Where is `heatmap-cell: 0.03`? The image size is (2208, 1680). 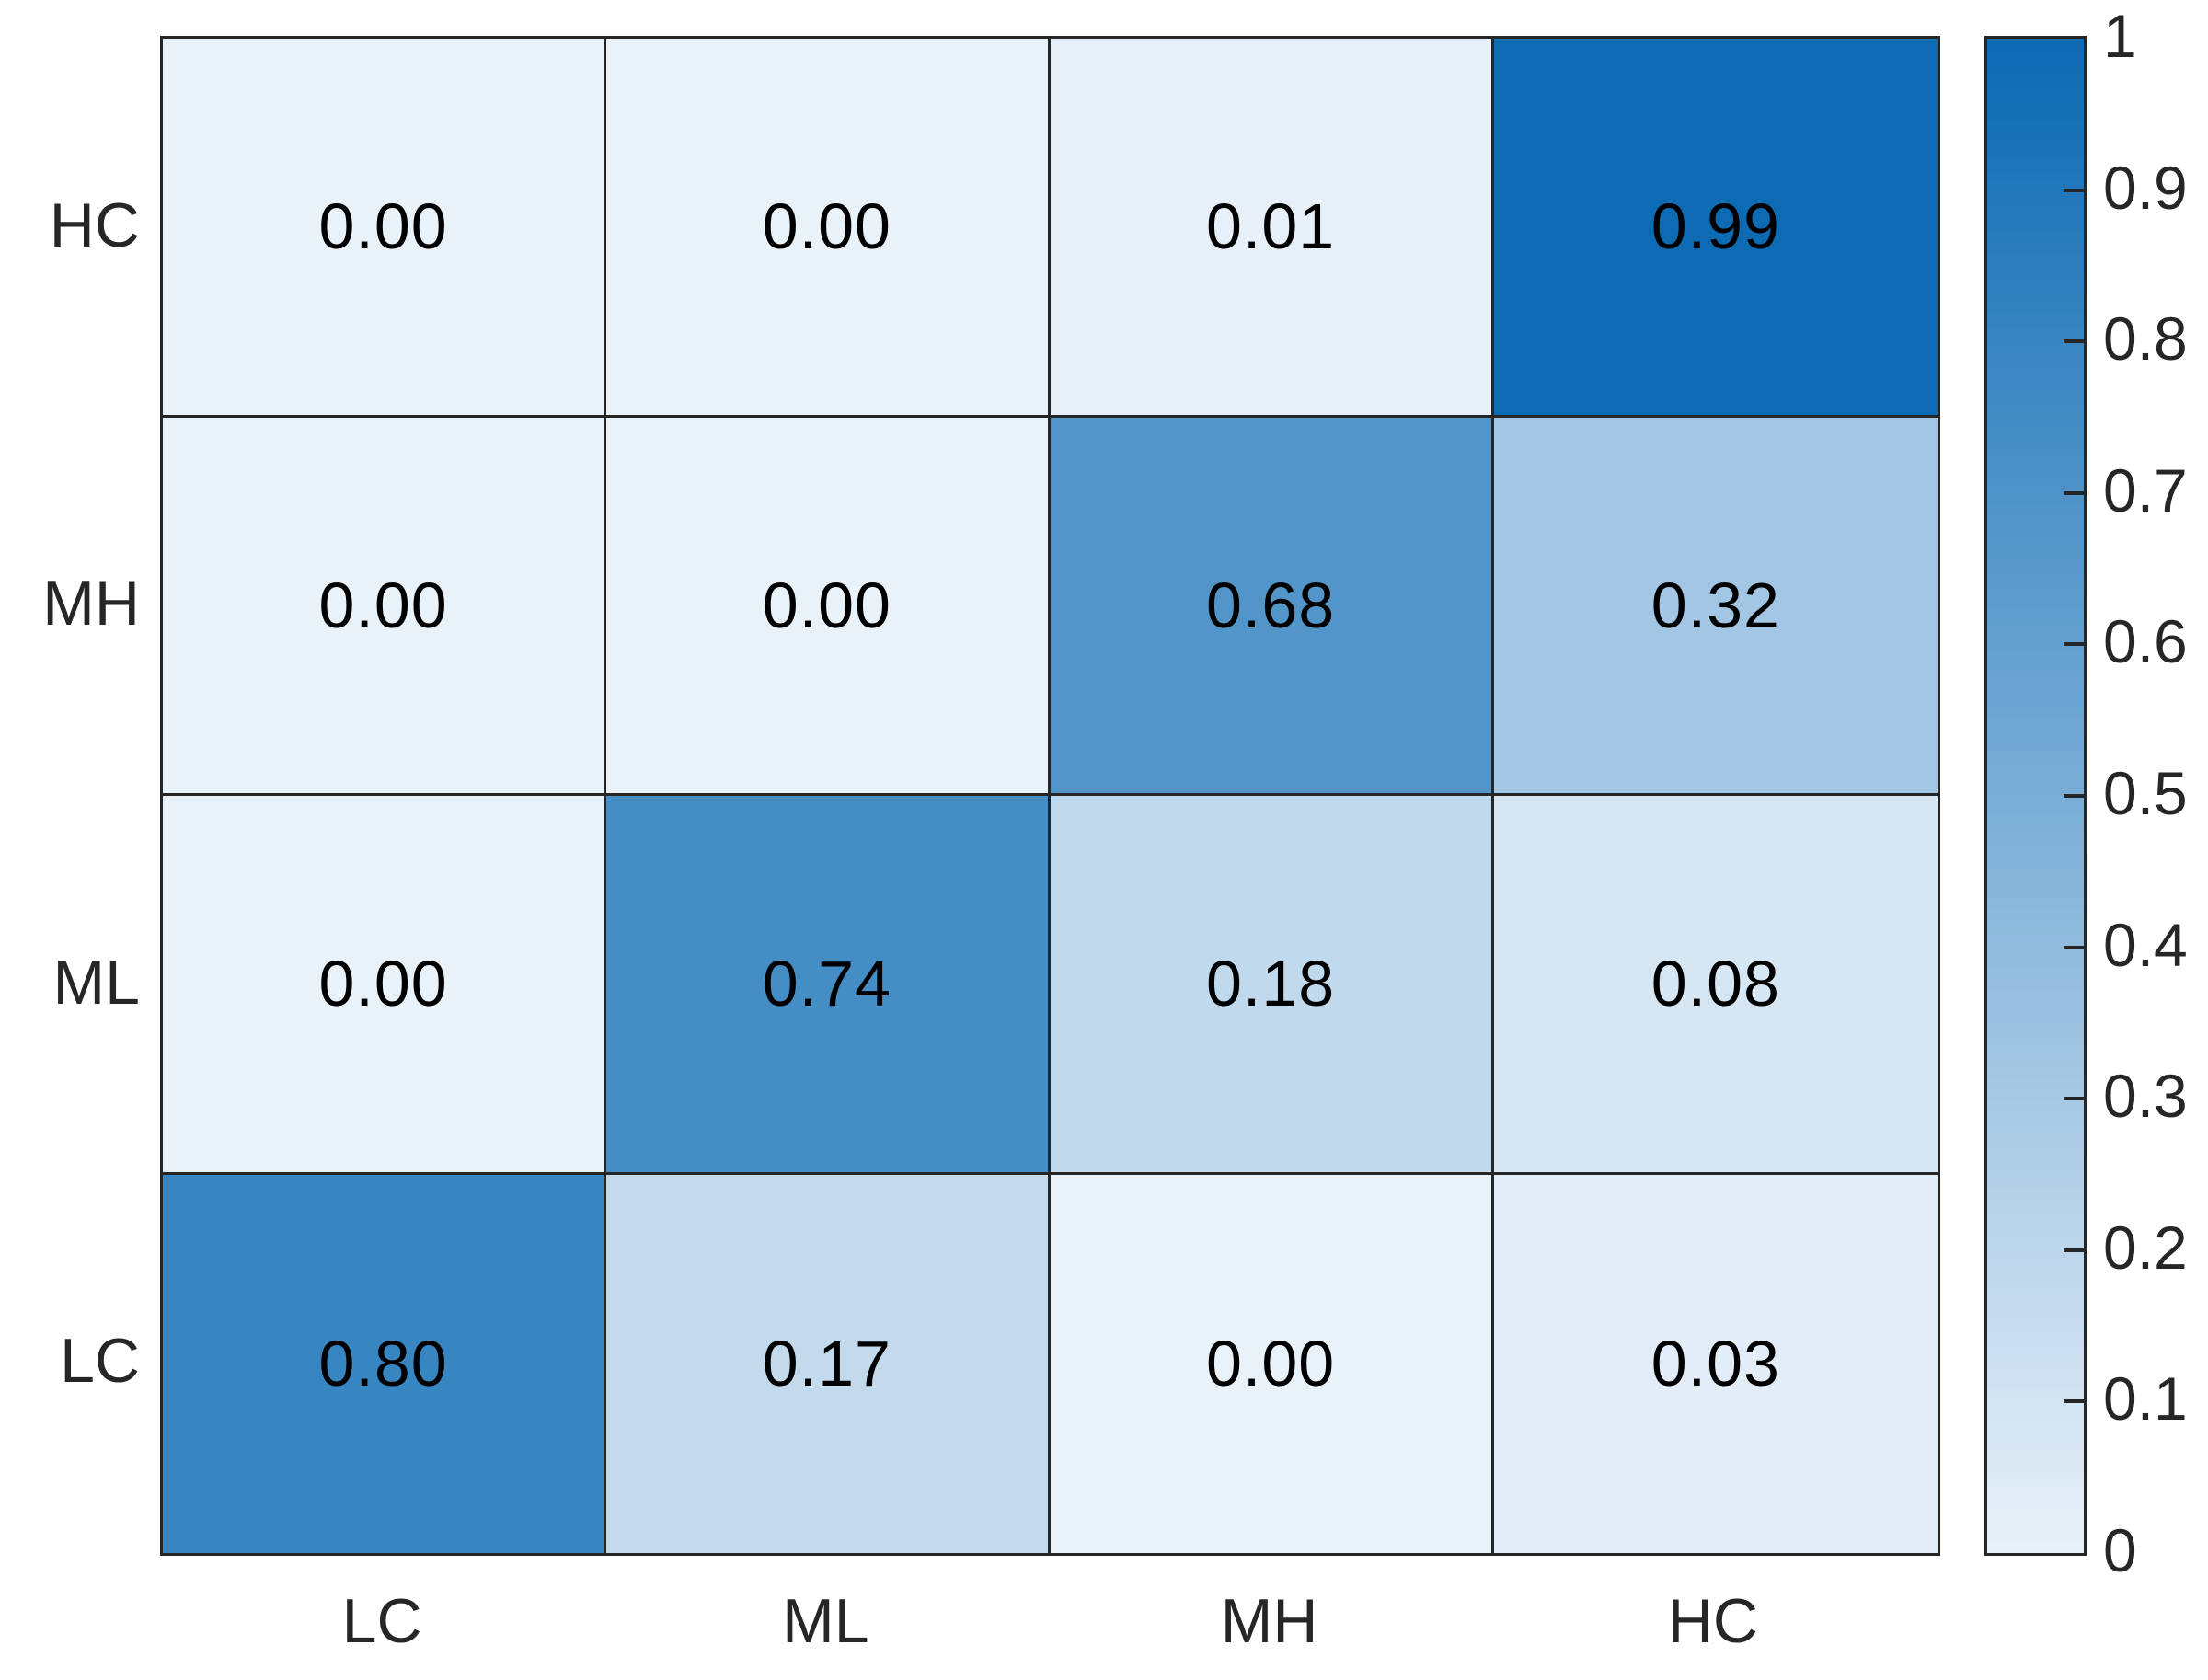
heatmap-cell: 0.03 is located at coordinates (1715, 1363).